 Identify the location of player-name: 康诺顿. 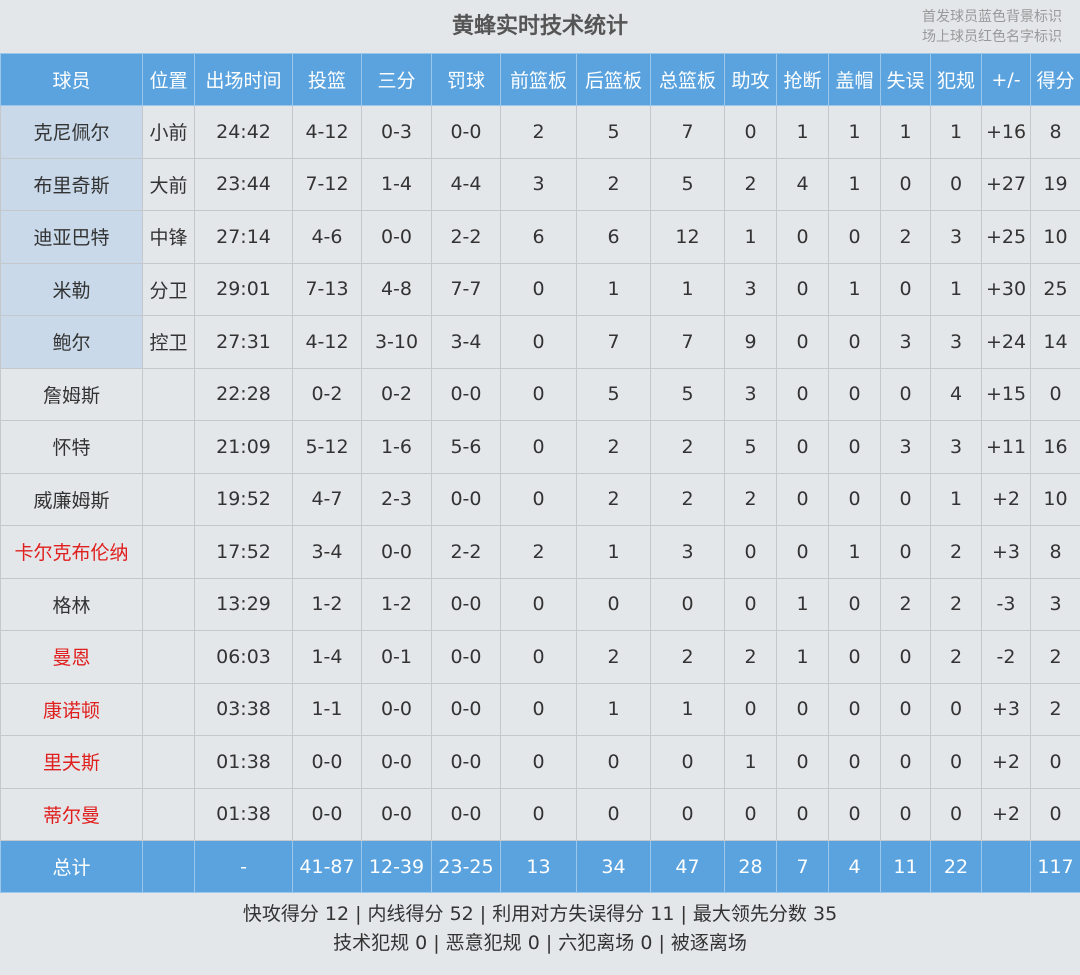
(71, 709).